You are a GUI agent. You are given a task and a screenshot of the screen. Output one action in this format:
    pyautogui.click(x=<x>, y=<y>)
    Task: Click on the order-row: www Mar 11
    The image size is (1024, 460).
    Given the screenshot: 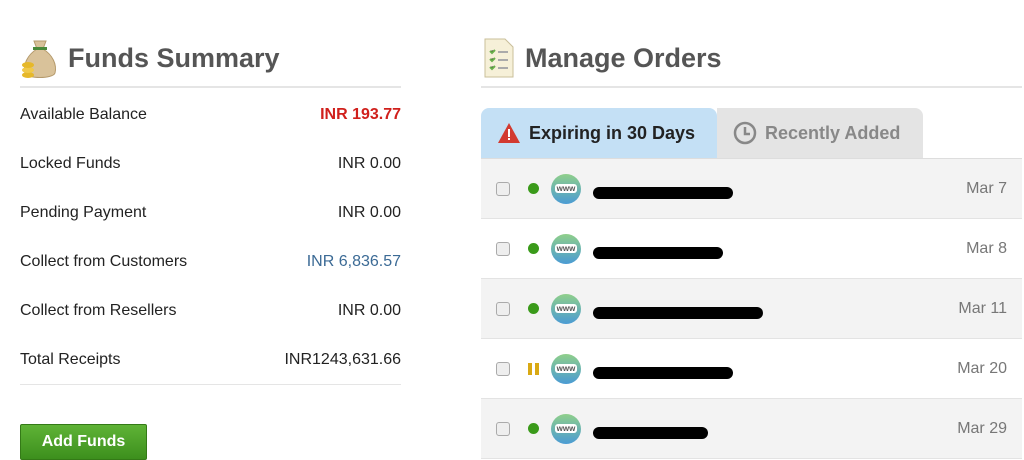 What is the action you would take?
    pyautogui.click(x=751, y=309)
    